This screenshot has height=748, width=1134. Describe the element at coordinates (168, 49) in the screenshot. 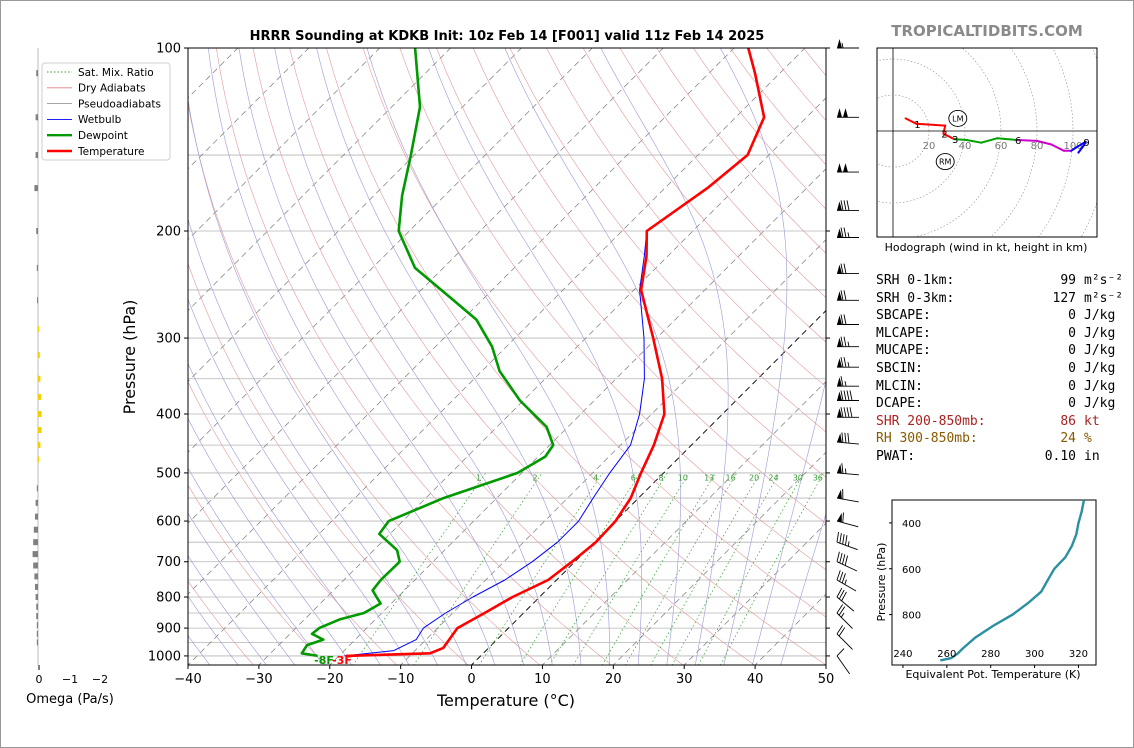

I see `y-tick-label: 100` at that location.